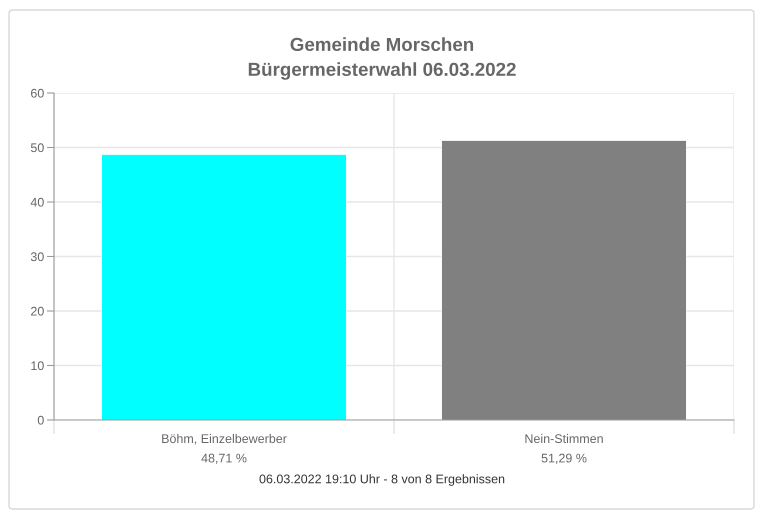 This screenshot has height=518, width=764. Describe the element at coordinates (224, 439) in the screenshot. I see `x-tick-label: Böhm, Einzelbewerber` at that location.